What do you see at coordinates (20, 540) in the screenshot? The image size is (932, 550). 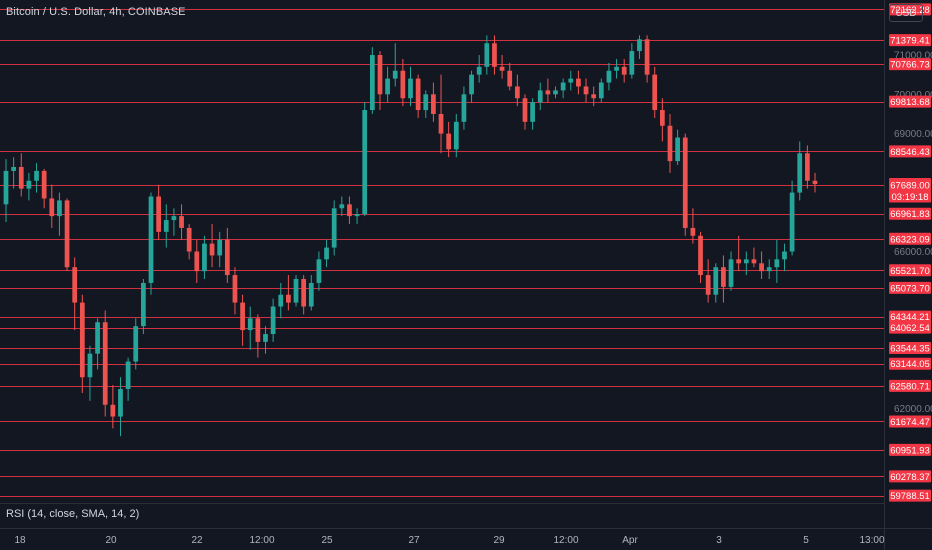 I see `time-tick-label: 18` at bounding box center [20, 540].